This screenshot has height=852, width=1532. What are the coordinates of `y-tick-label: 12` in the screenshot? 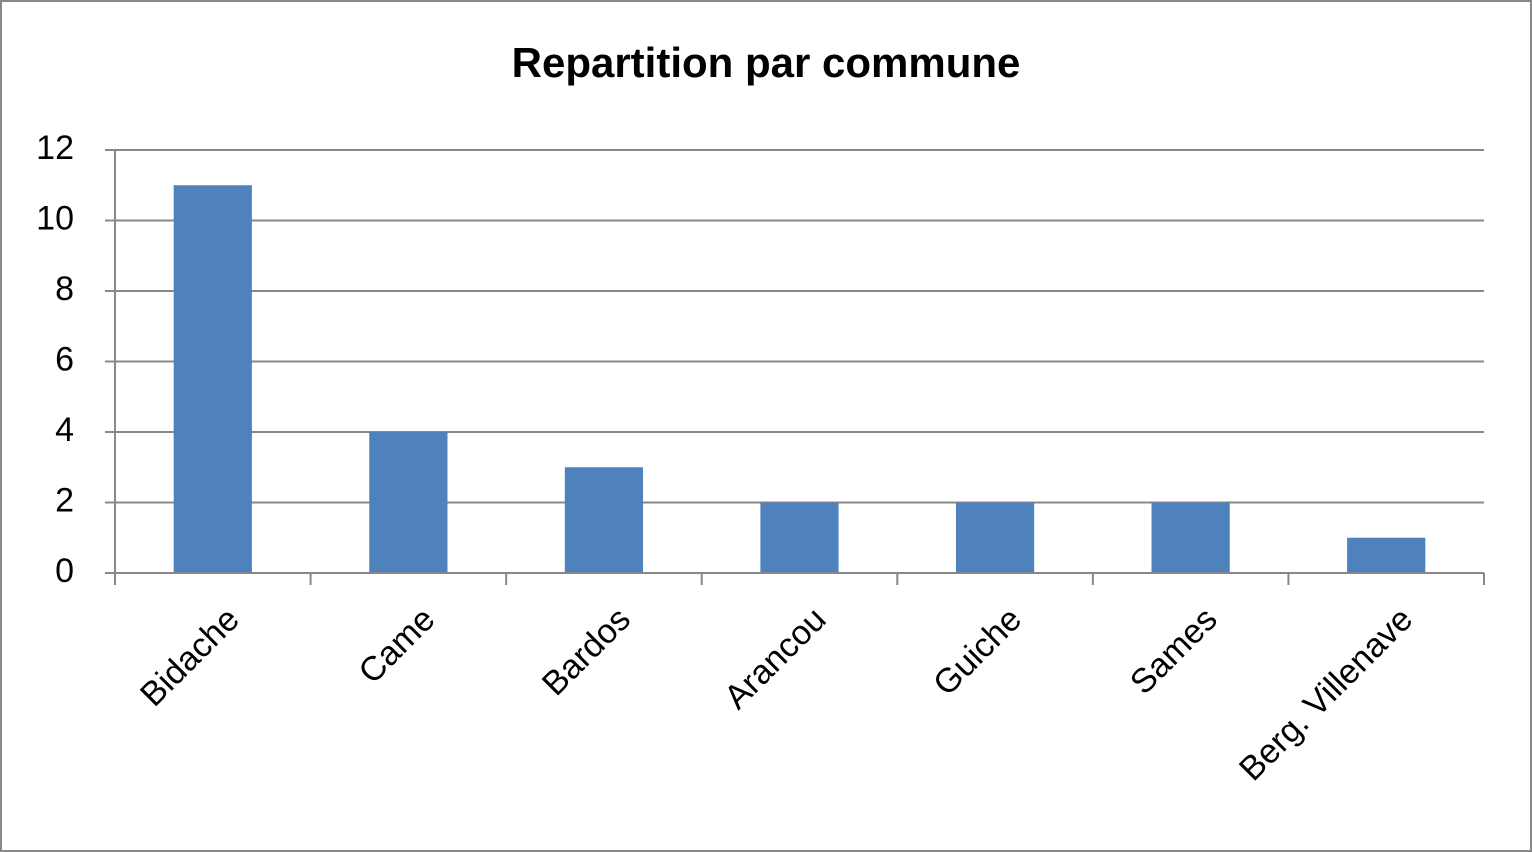 It's located at (55, 148).